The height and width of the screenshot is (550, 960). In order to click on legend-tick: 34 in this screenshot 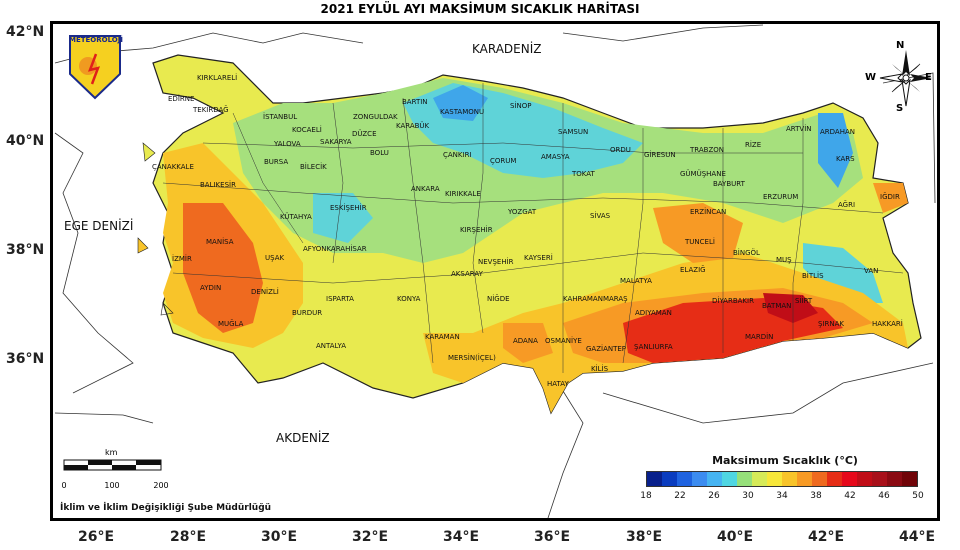, I will do `click(782, 496)`.